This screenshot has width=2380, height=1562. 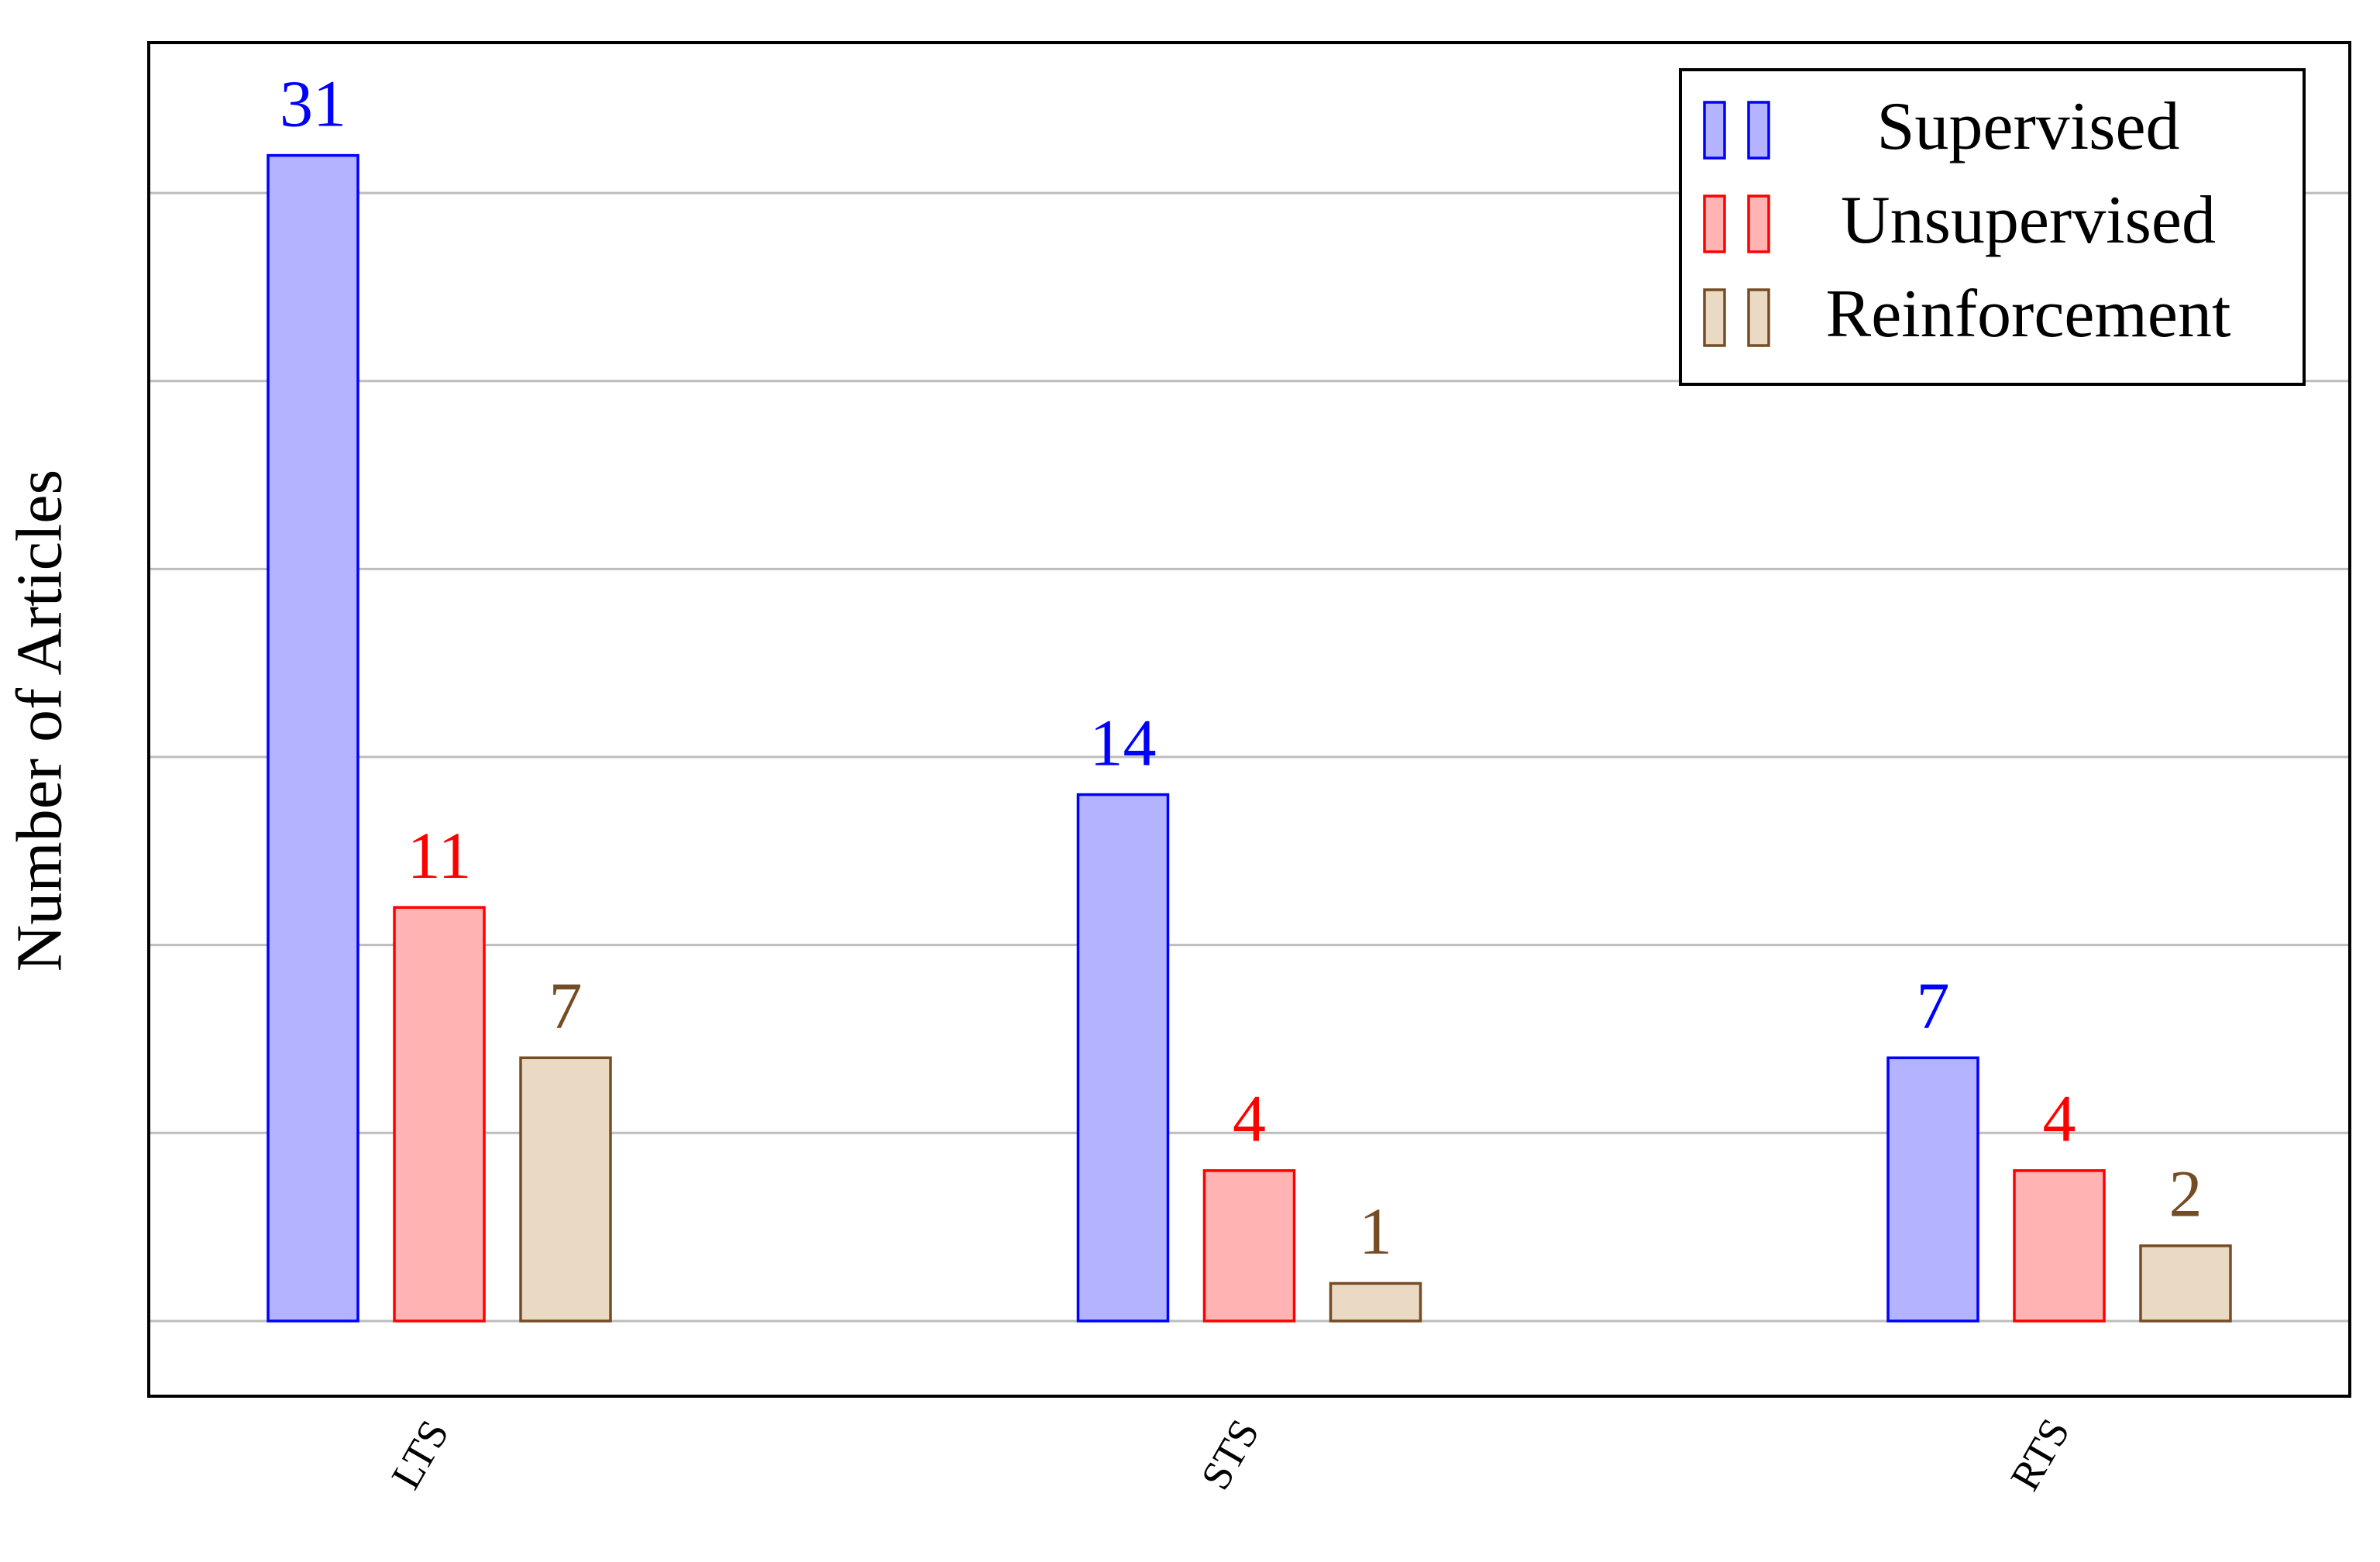 I want to click on value-label: 11, so click(x=440, y=855).